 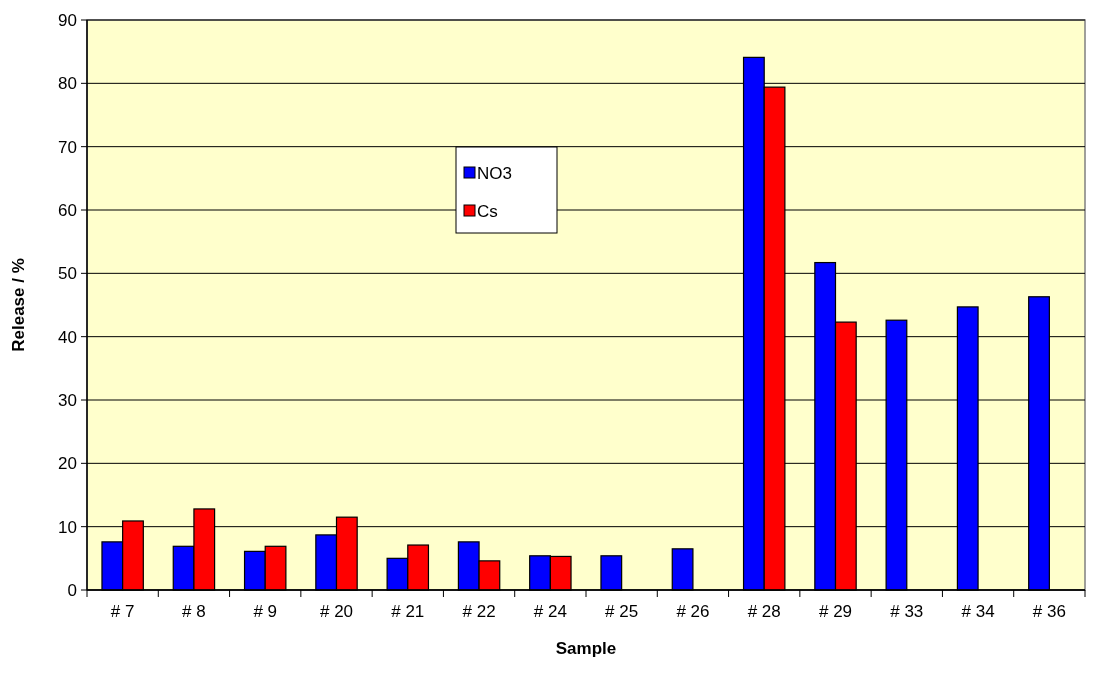 What do you see at coordinates (835, 611) in the screenshot?
I see `x-tick-label: # 29` at bounding box center [835, 611].